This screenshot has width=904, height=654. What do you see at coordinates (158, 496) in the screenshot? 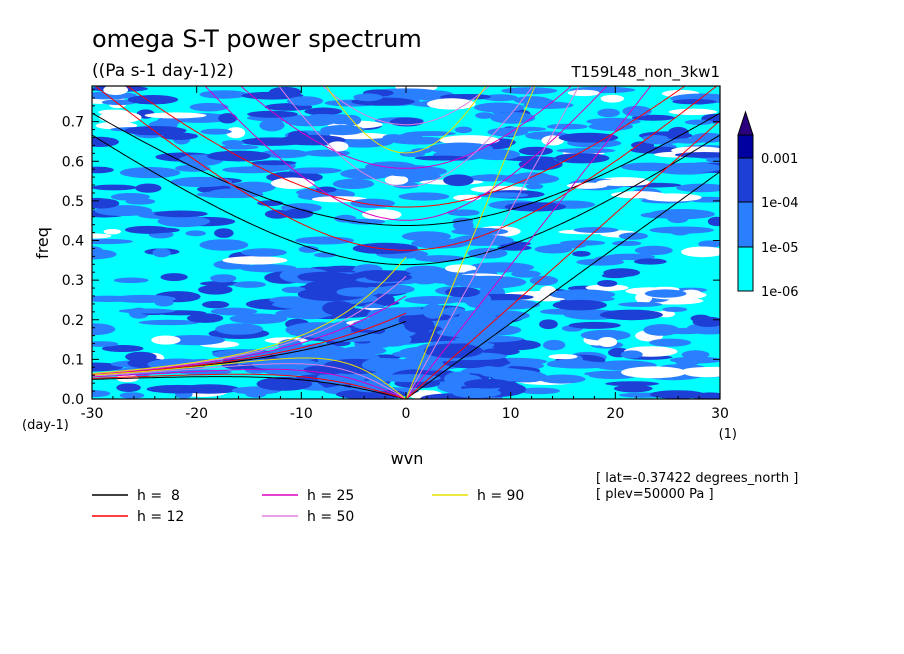
I see `legend-label: h = 8` at bounding box center [158, 496].